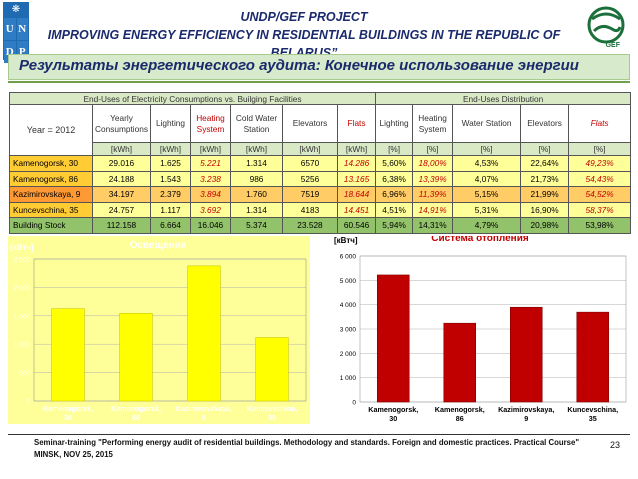 The height and width of the screenshot is (479, 638). Describe the element at coordinates (256, 178) in the screenshot. I see `table-cell: 986` at that location.